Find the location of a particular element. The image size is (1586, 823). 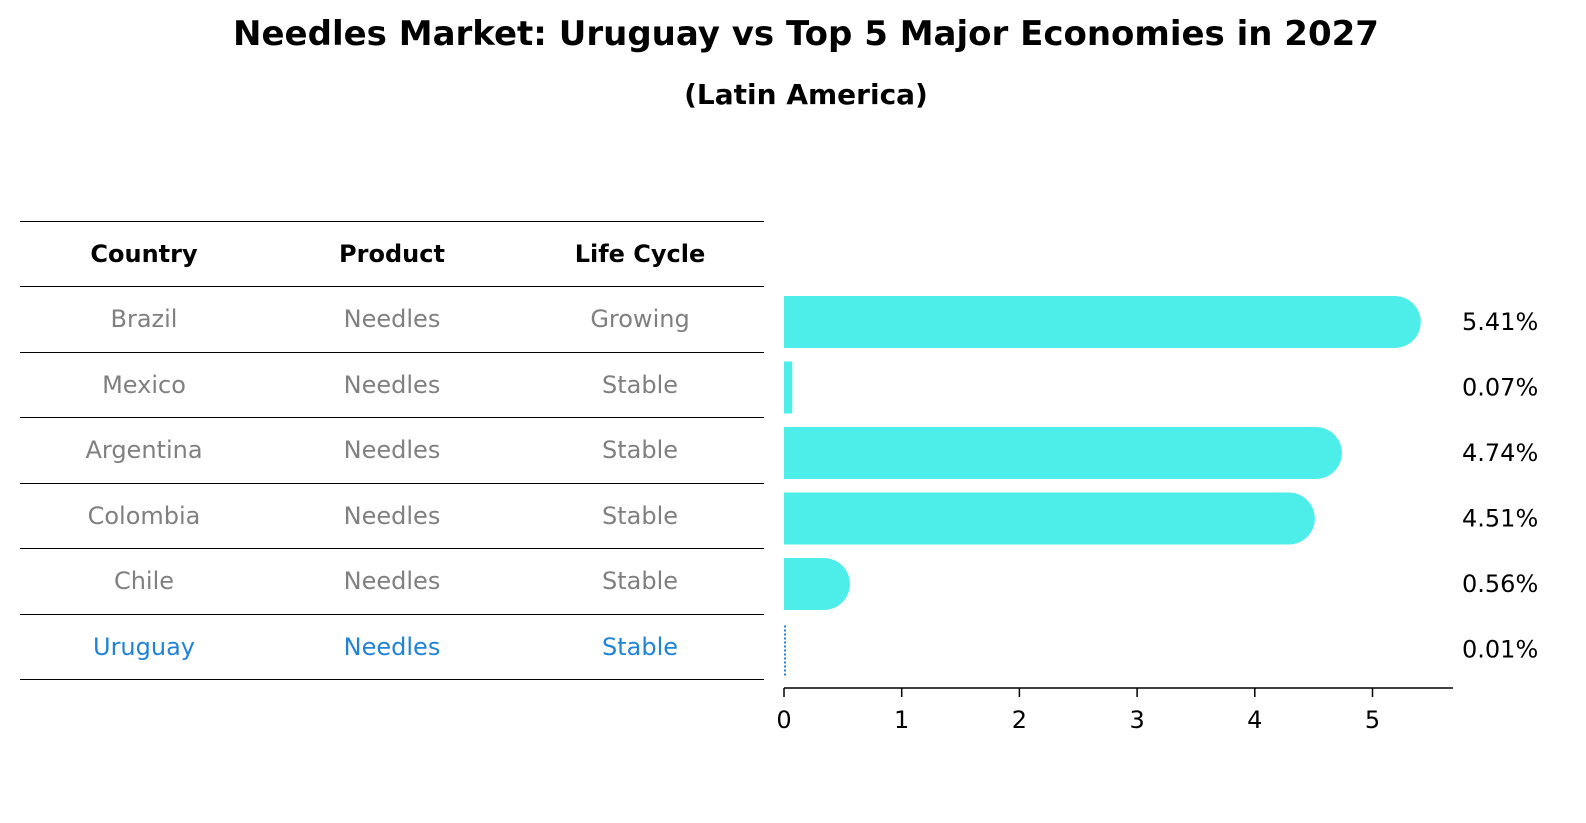

life-cycle-cell: Growing is located at coordinates (640, 319).